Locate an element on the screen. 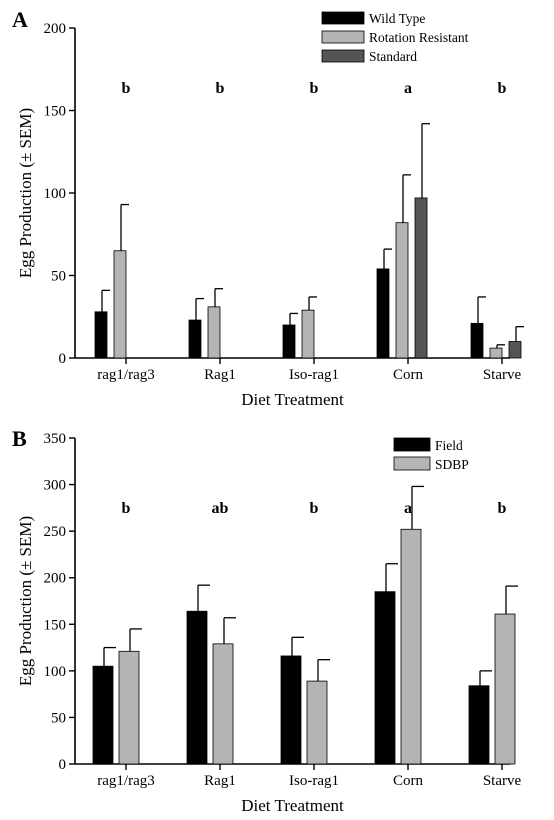 Image resolution: width=554 pixels, height=820 pixels. panel-label: A is located at coordinates (20, 19).